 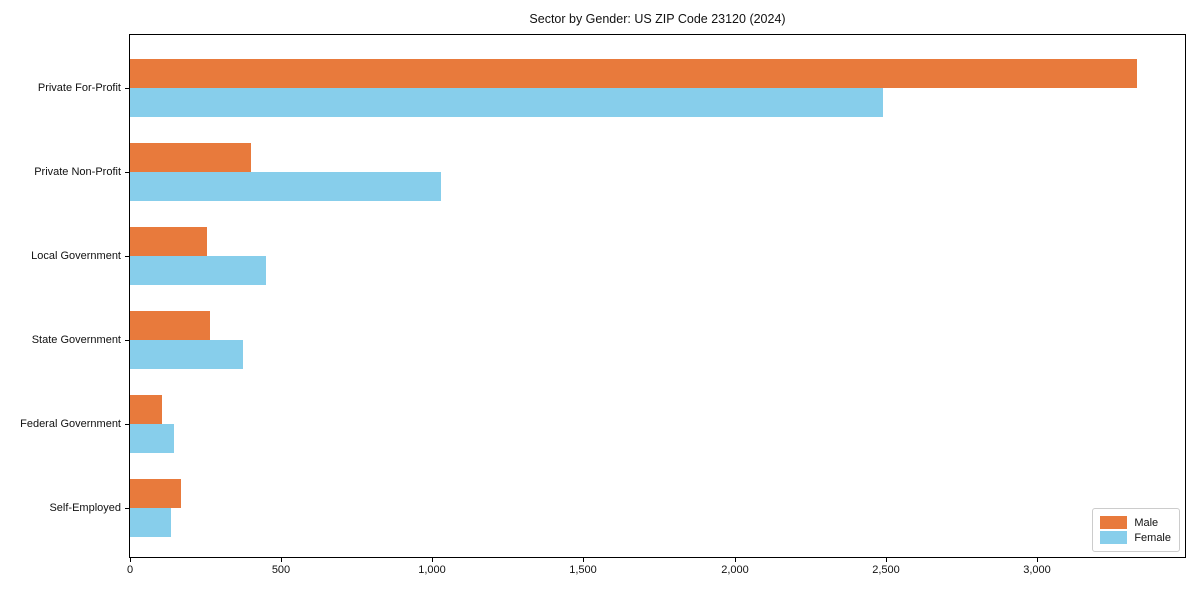 What do you see at coordinates (76, 256) in the screenshot?
I see `y-axis-tick-label: Local Government` at bounding box center [76, 256].